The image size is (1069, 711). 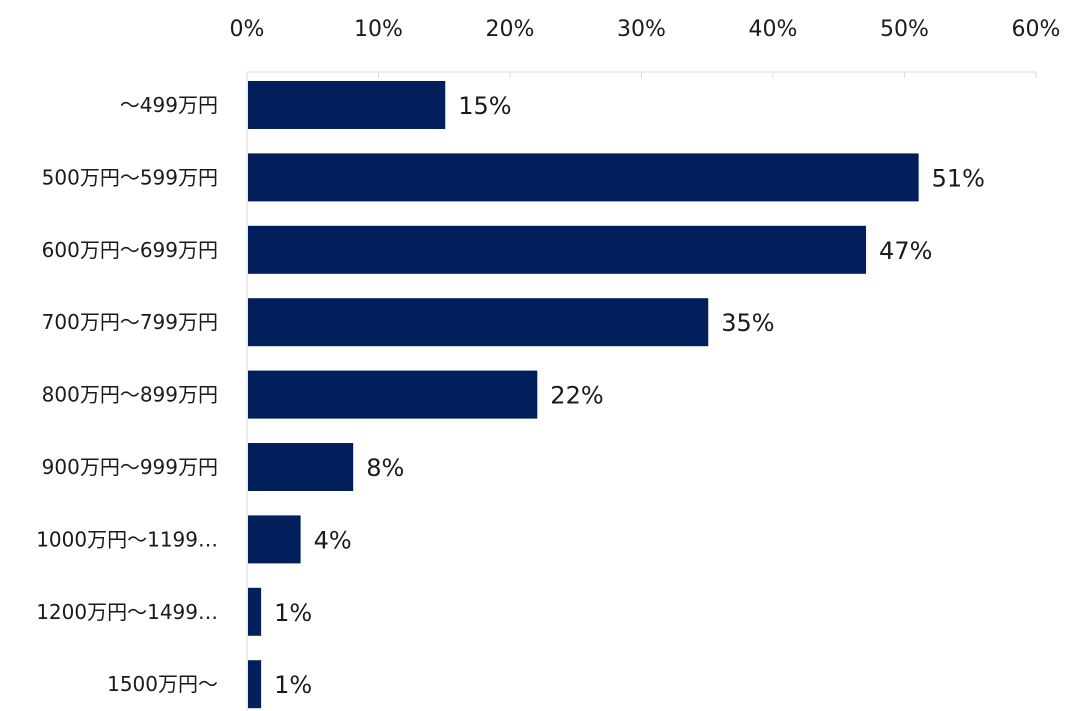 What do you see at coordinates (130, 395) in the screenshot?
I see `category-label: 800万円～899万円` at bounding box center [130, 395].